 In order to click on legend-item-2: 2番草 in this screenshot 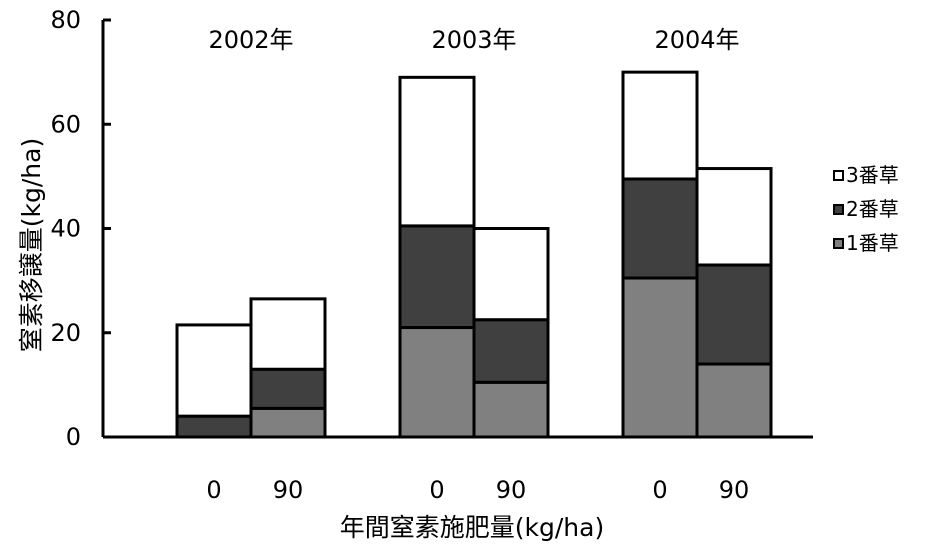, I will do `click(883, 209)`.